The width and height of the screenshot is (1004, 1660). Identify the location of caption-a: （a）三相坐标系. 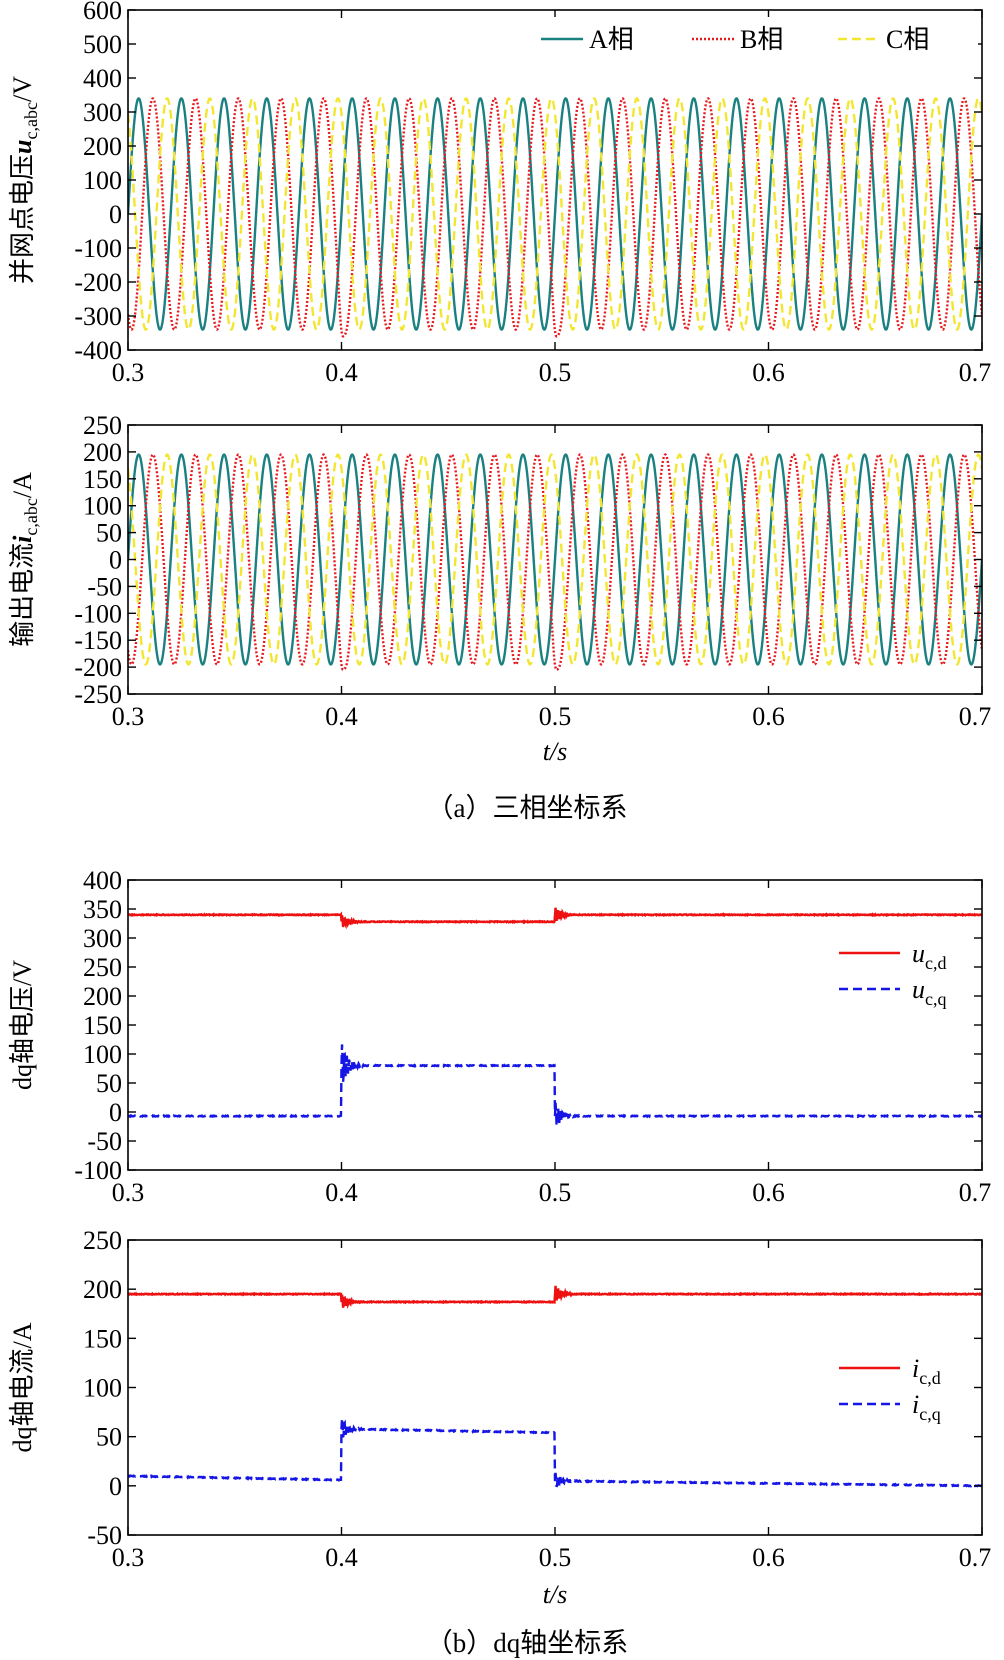
(527, 808).